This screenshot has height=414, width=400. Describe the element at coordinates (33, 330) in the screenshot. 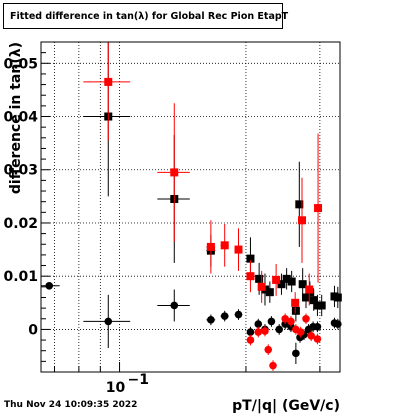

I see `y-tick-label: 0` at that location.